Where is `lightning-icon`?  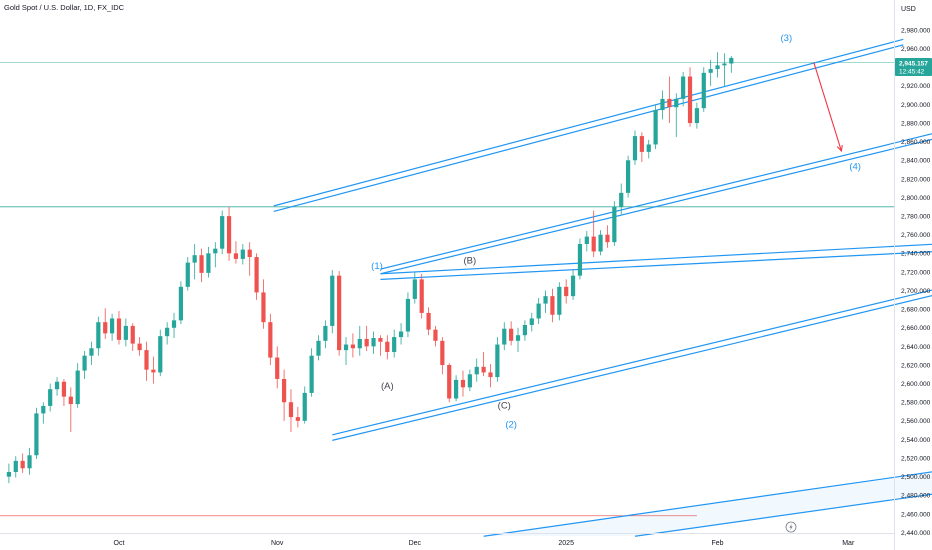 lightning-icon is located at coordinates (791, 527).